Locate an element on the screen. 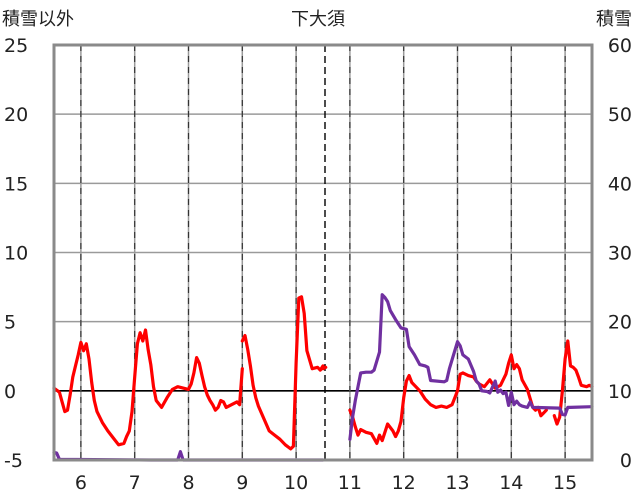 The width and height of the screenshot is (636, 501). y-left-tick-label: 10 is located at coordinates (16, 254).